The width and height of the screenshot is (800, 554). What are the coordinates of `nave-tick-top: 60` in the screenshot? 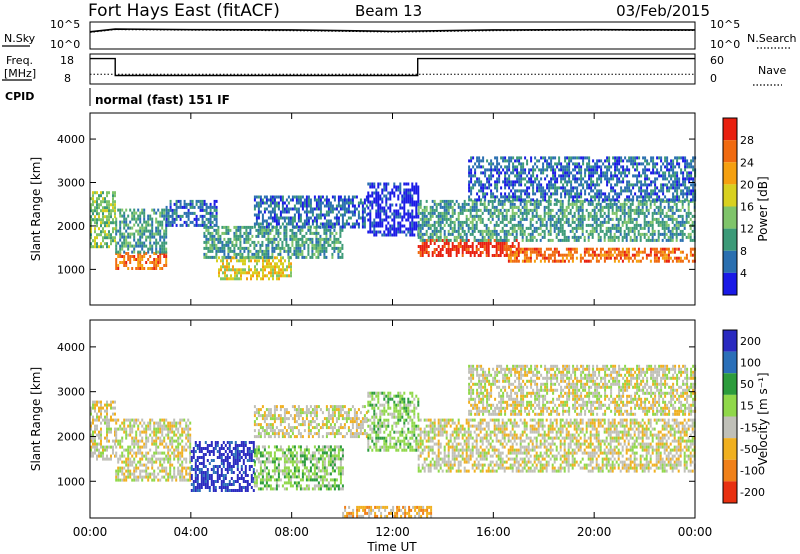 It's located at (717, 60).